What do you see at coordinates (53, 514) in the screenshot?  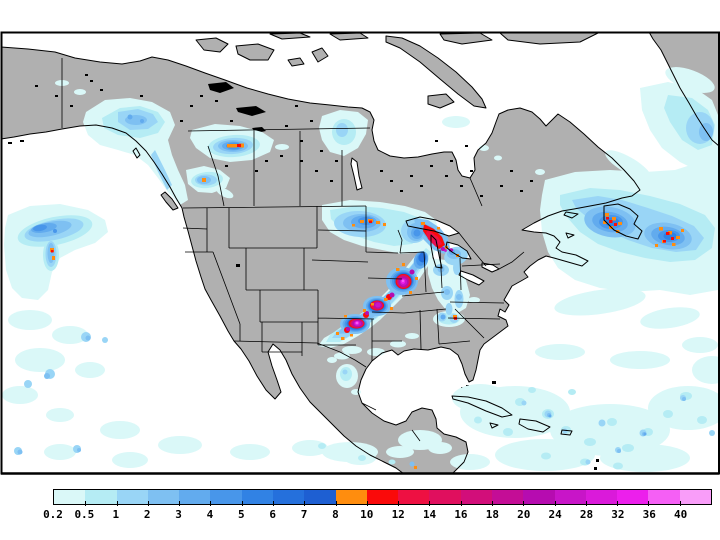 I see `legend-tick-label: 0.2` at bounding box center [53, 514].